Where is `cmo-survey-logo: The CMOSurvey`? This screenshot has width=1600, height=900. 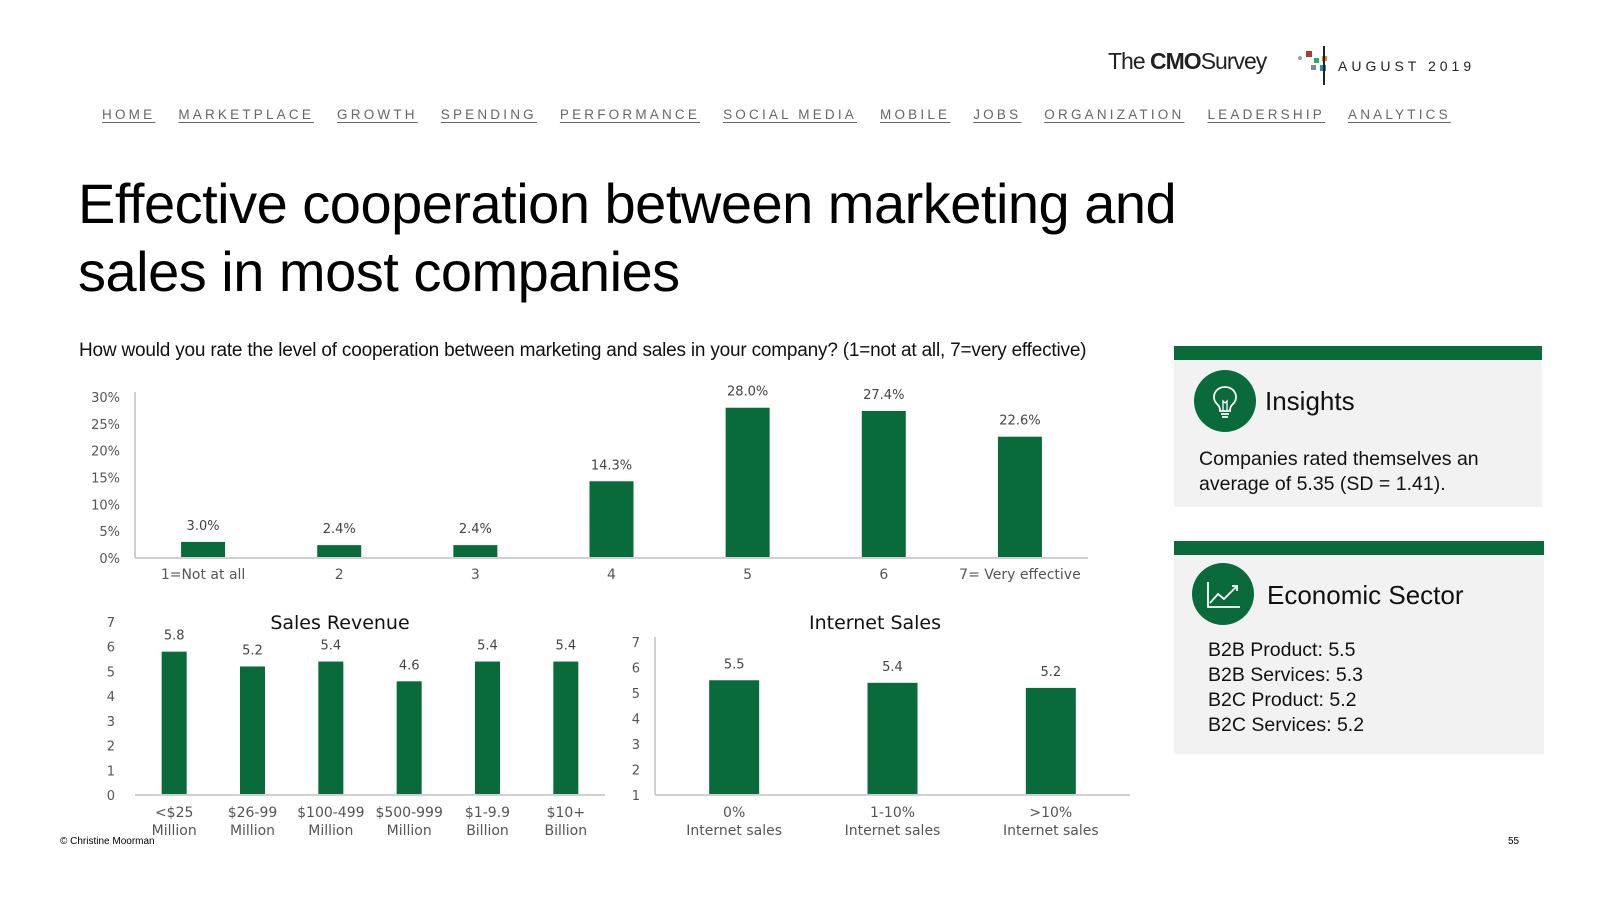 cmo-survey-logo: The CMOSurvey is located at coordinates (1225, 67).